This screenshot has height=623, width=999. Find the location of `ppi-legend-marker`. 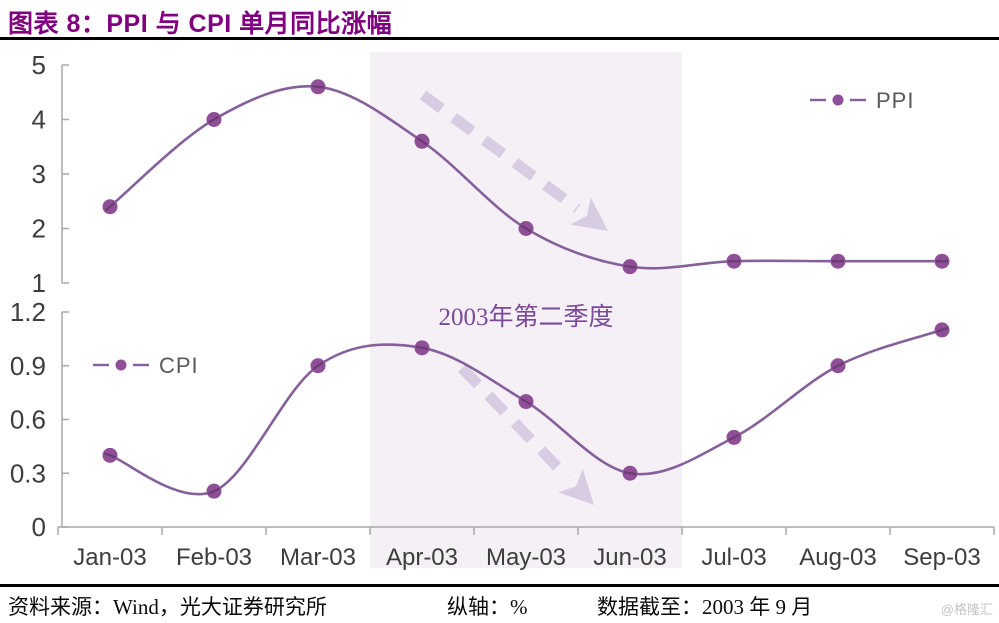

ppi-legend-marker is located at coordinates (838, 100).